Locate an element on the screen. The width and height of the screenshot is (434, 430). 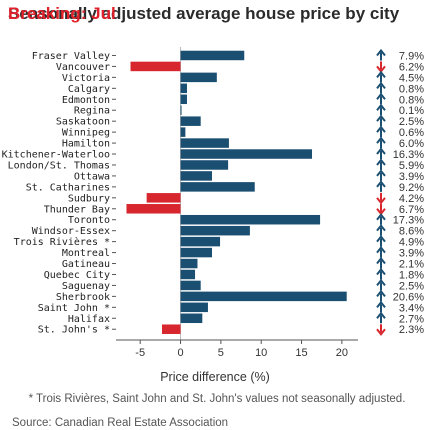
category-label: Windsor-Essex is located at coordinates (71, 231).